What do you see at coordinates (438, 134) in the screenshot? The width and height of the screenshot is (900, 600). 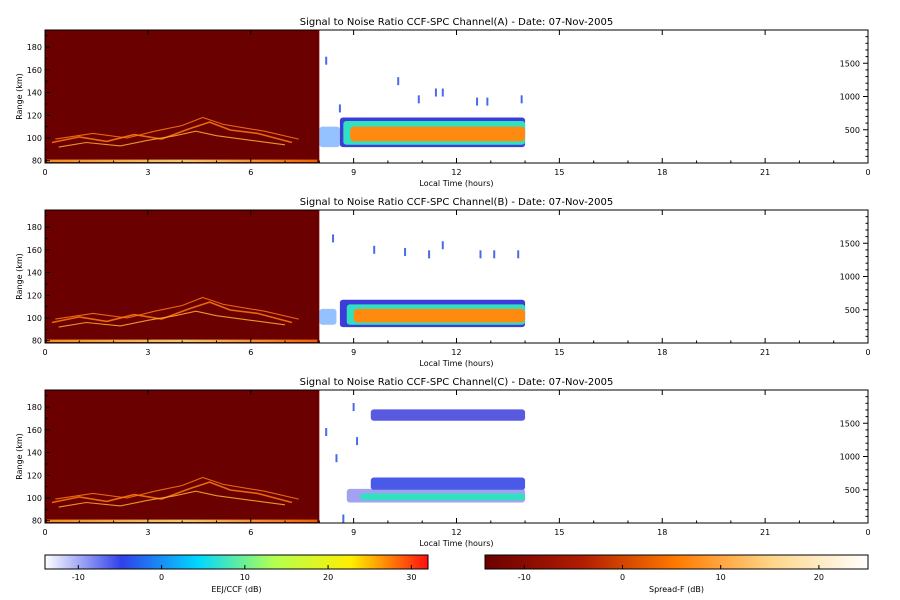 I see `eej-echo-core` at bounding box center [438, 134].